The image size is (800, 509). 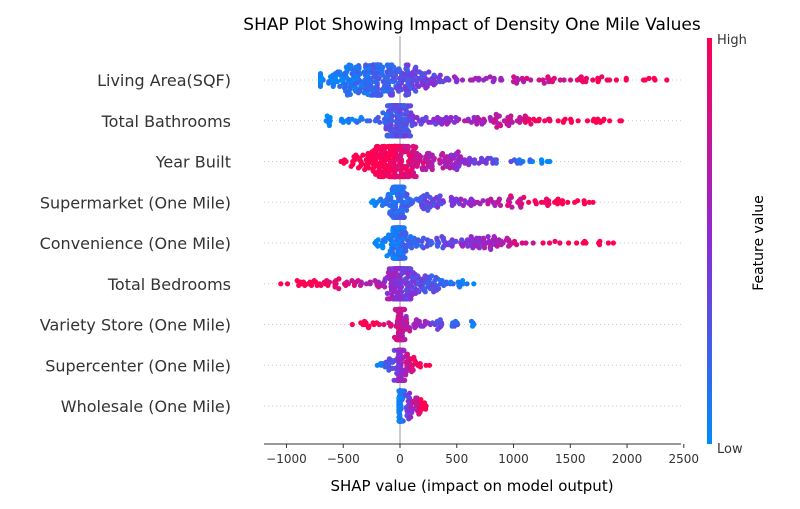 I want to click on x-tick-label: 1500, so click(x=570, y=459).